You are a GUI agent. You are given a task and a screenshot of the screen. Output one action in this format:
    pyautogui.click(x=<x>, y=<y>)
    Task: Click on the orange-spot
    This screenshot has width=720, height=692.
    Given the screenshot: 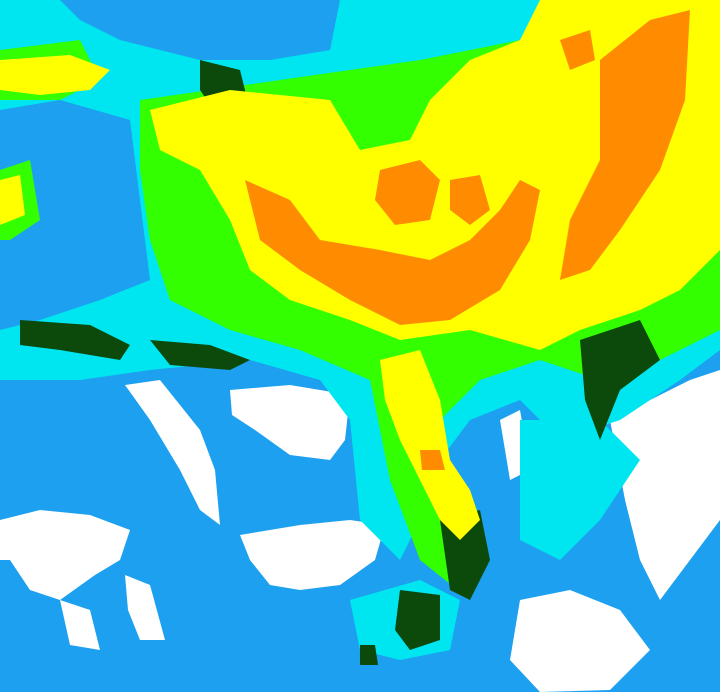 What is the action you would take?
    pyautogui.click(x=432, y=460)
    